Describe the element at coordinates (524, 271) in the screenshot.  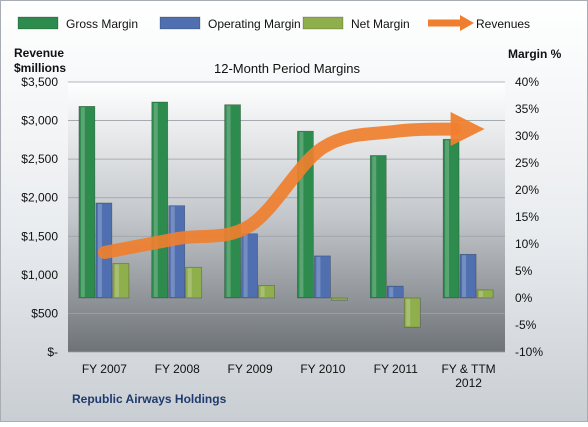
I see `right-tick-label: 5%` at that location.